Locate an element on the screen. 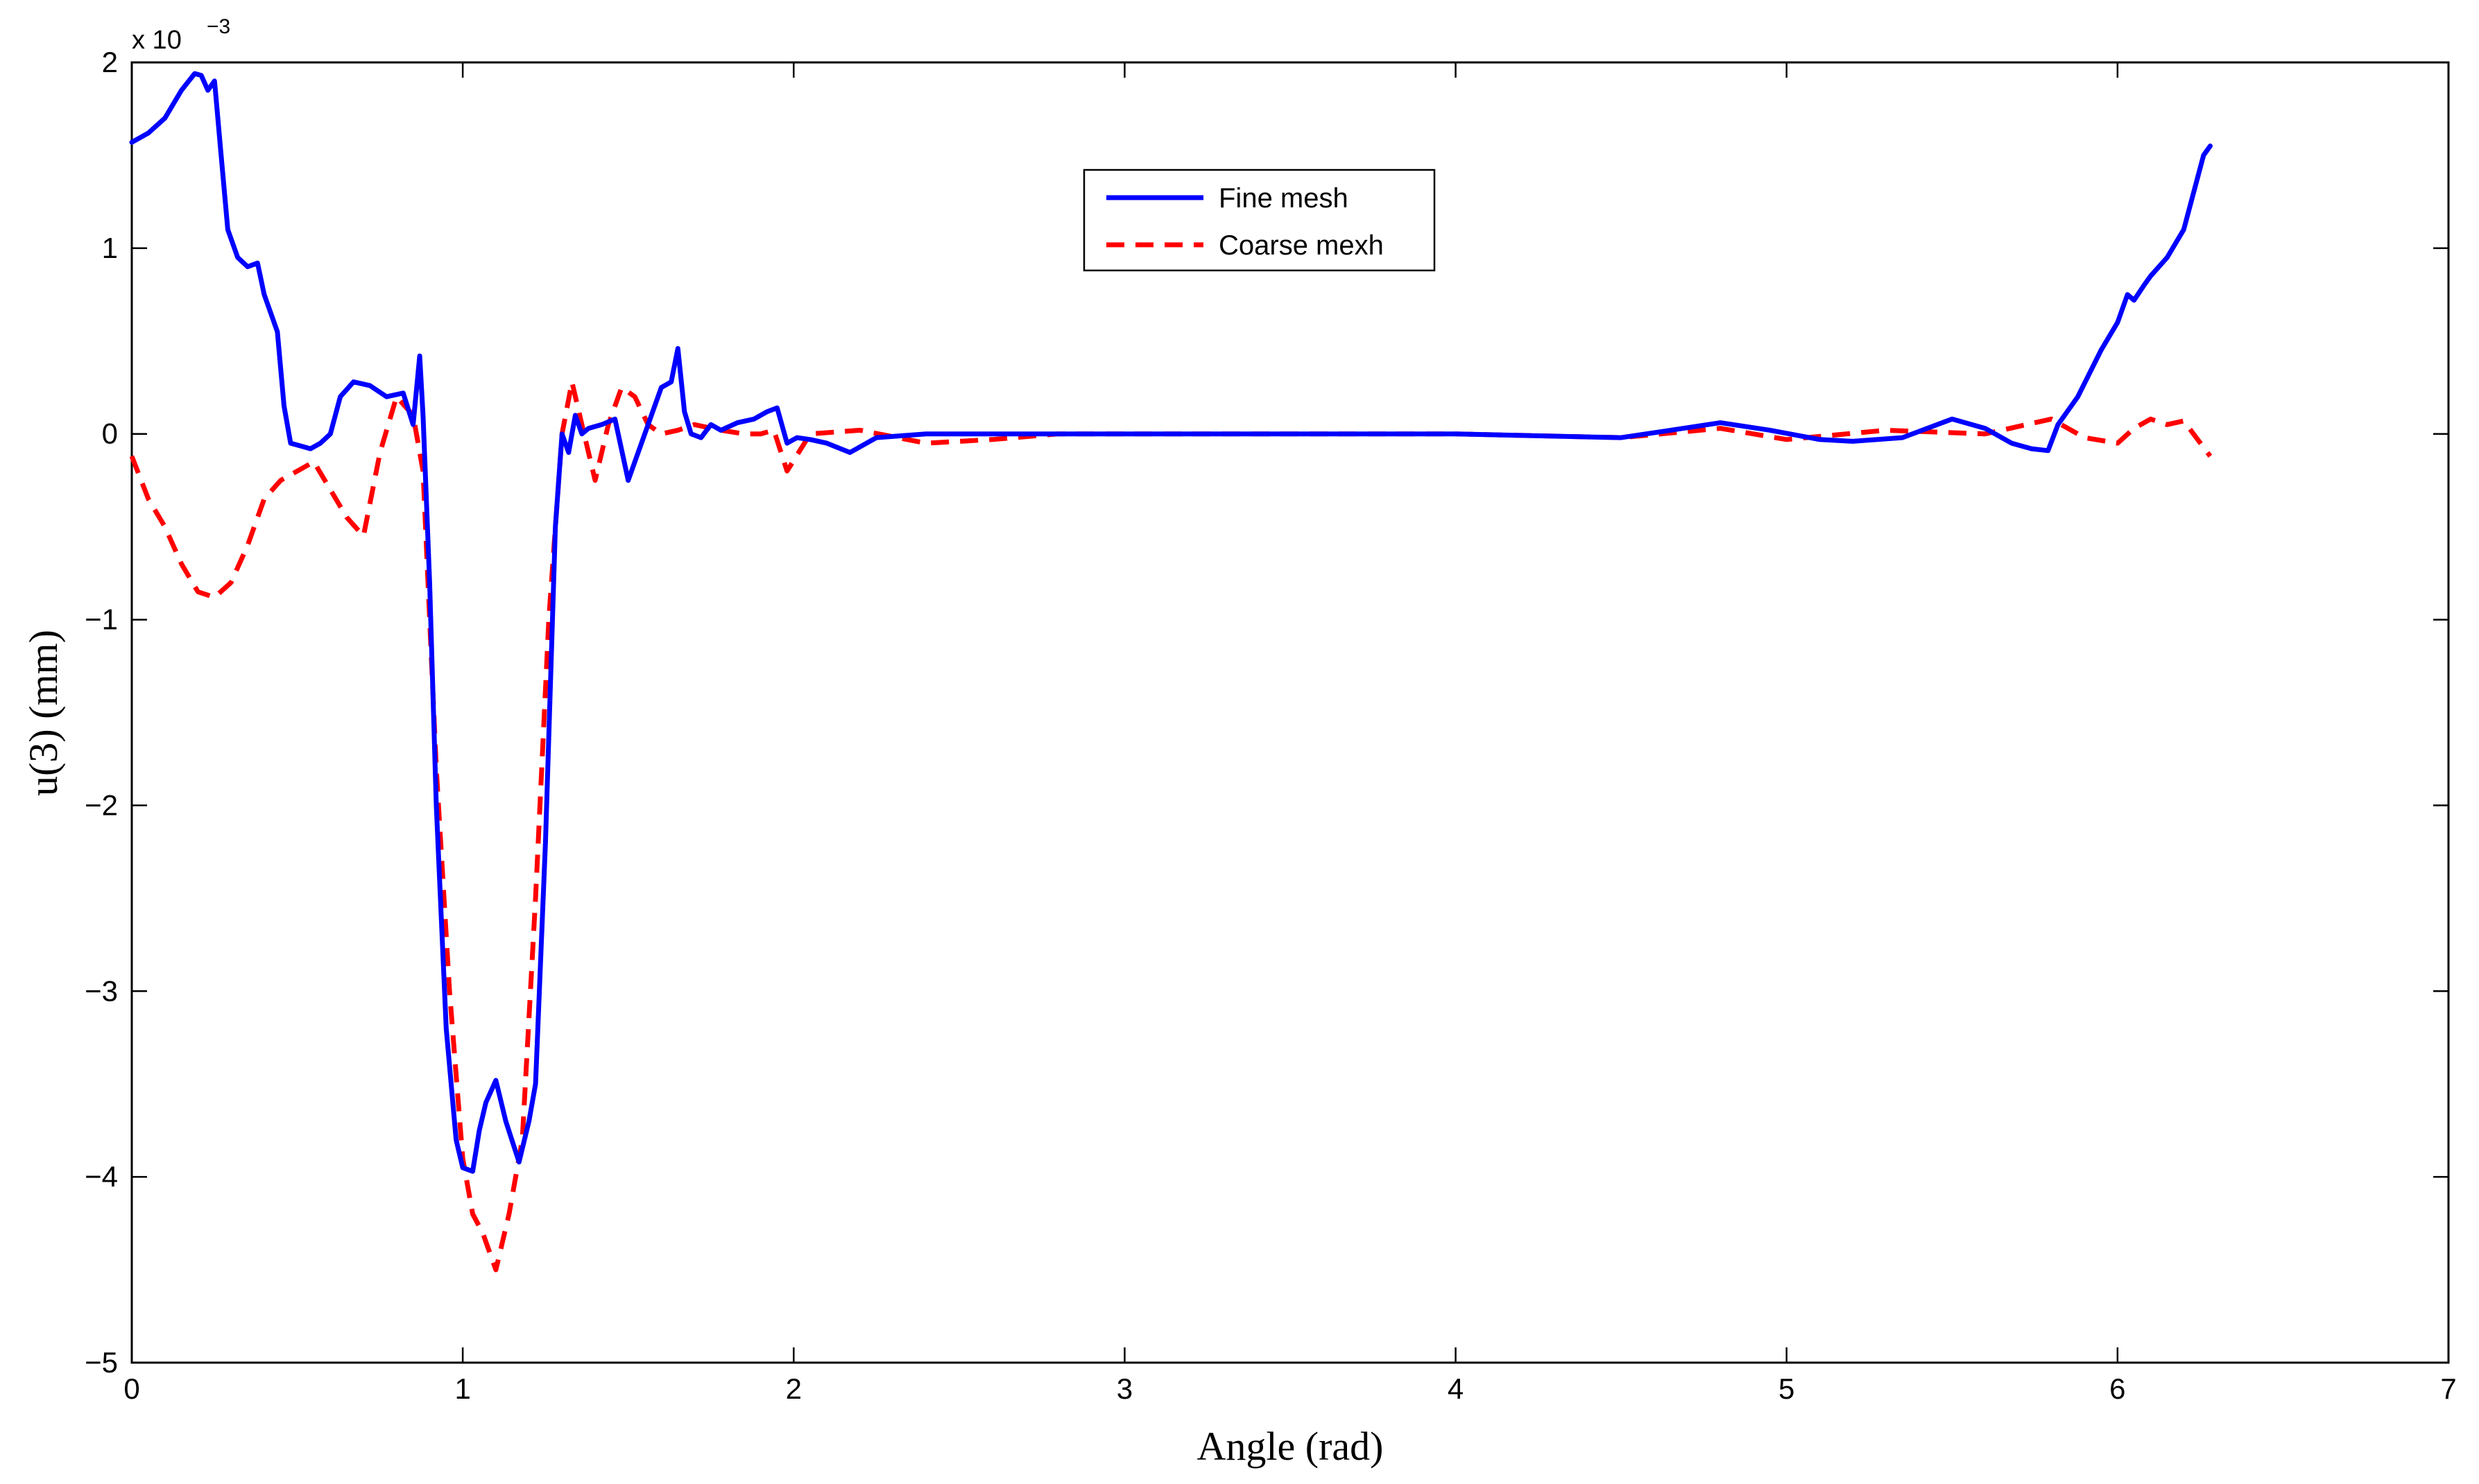 The image size is (2479, 1484). legend-box is located at coordinates (1259, 220).